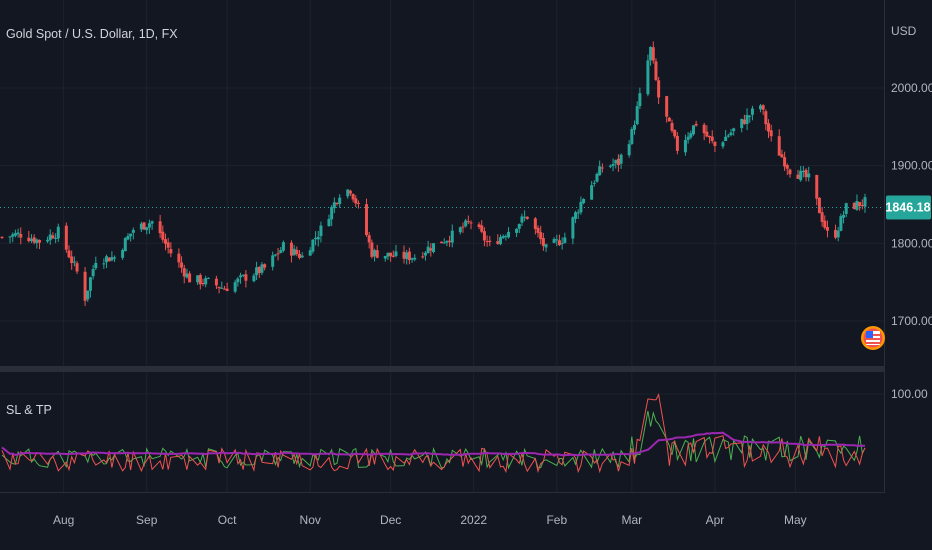 This screenshot has width=932, height=550. I want to click on pane-separator, so click(466, 369).